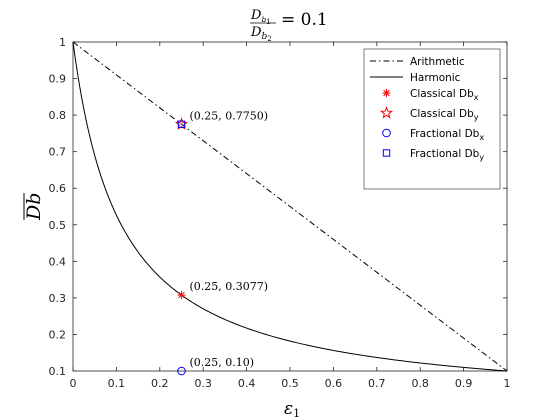 The width and height of the screenshot is (560, 420). What do you see at coordinates (58, 188) in the screenshot?
I see `y-tick-label: 0.6` at bounding box center [58, 188].